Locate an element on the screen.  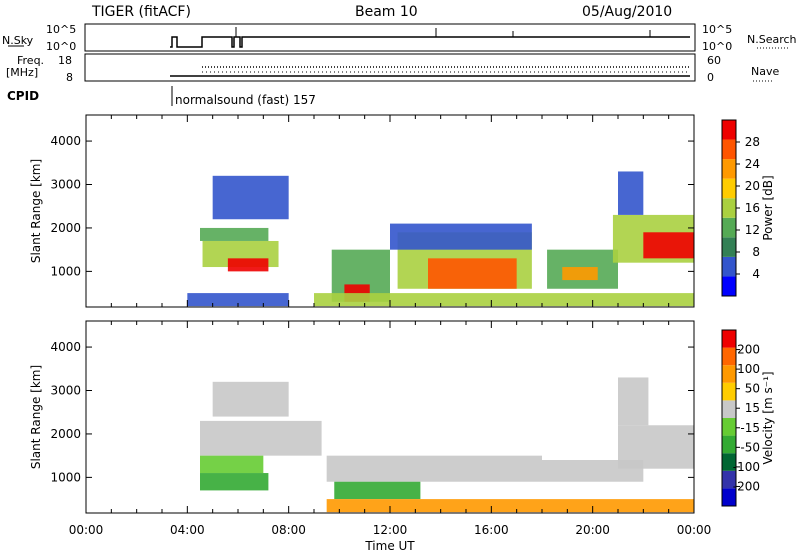
colorbar-tick-label: 50 is located at coordinates (752, 389).